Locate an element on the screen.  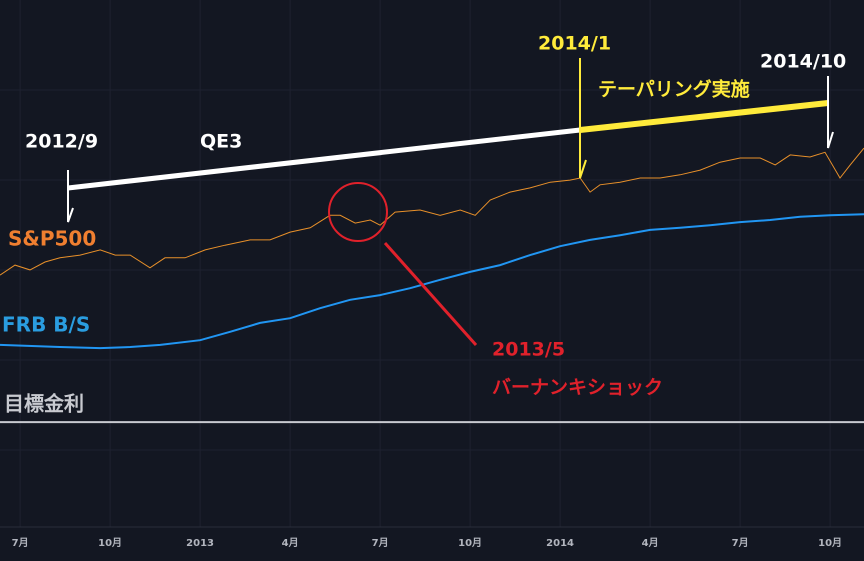
shock-arrow is located at coordinates (430, 294).